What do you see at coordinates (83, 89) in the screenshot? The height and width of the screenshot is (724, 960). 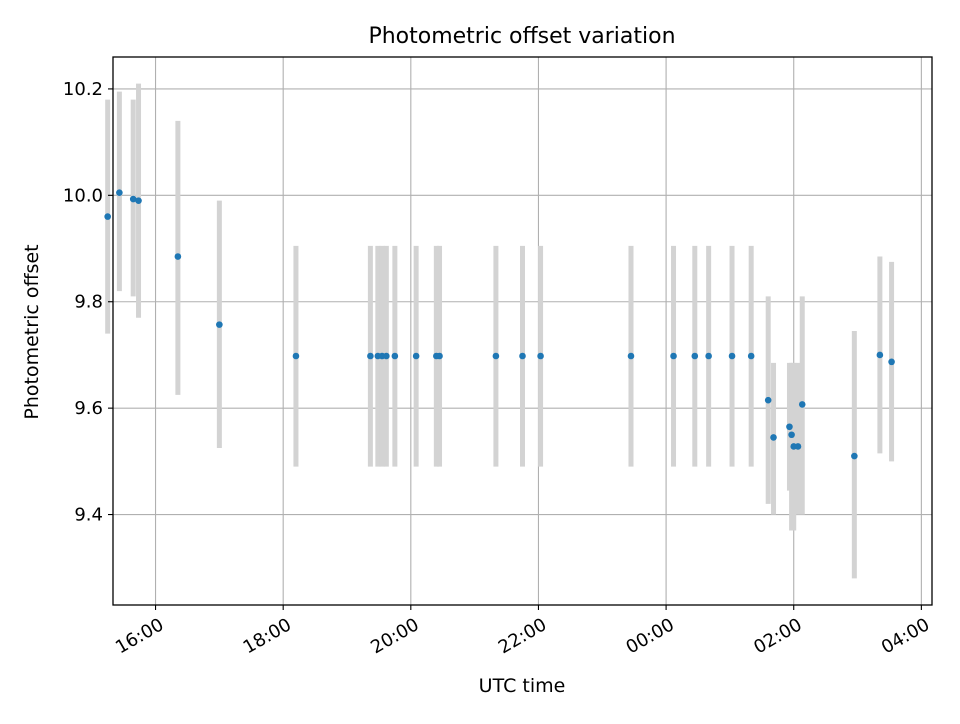 I see `y-tick-label: 10.2` at bounding box center [83, 89].